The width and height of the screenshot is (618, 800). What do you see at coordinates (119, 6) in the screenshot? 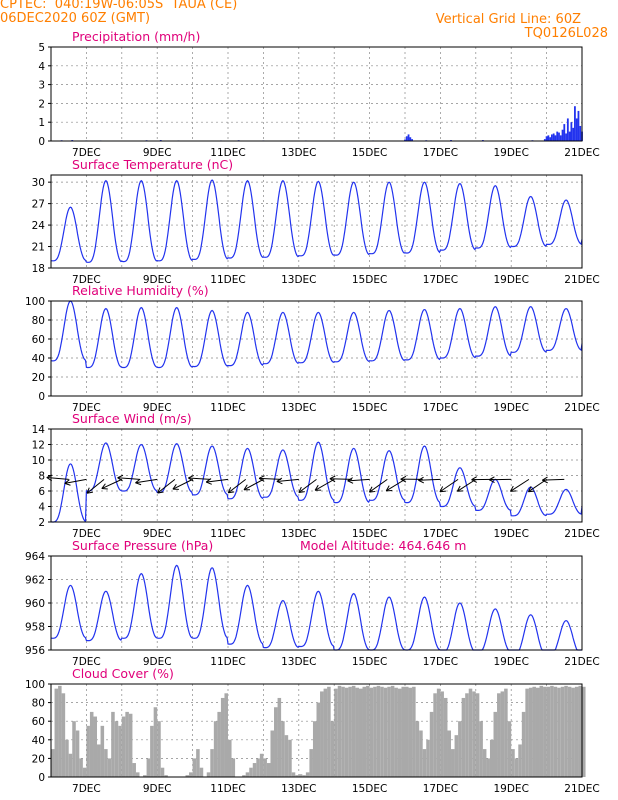
I see `header-line1: CPTEC: 040:19W-06:05S TAUA (CE)` at bounding box center [119, 6].